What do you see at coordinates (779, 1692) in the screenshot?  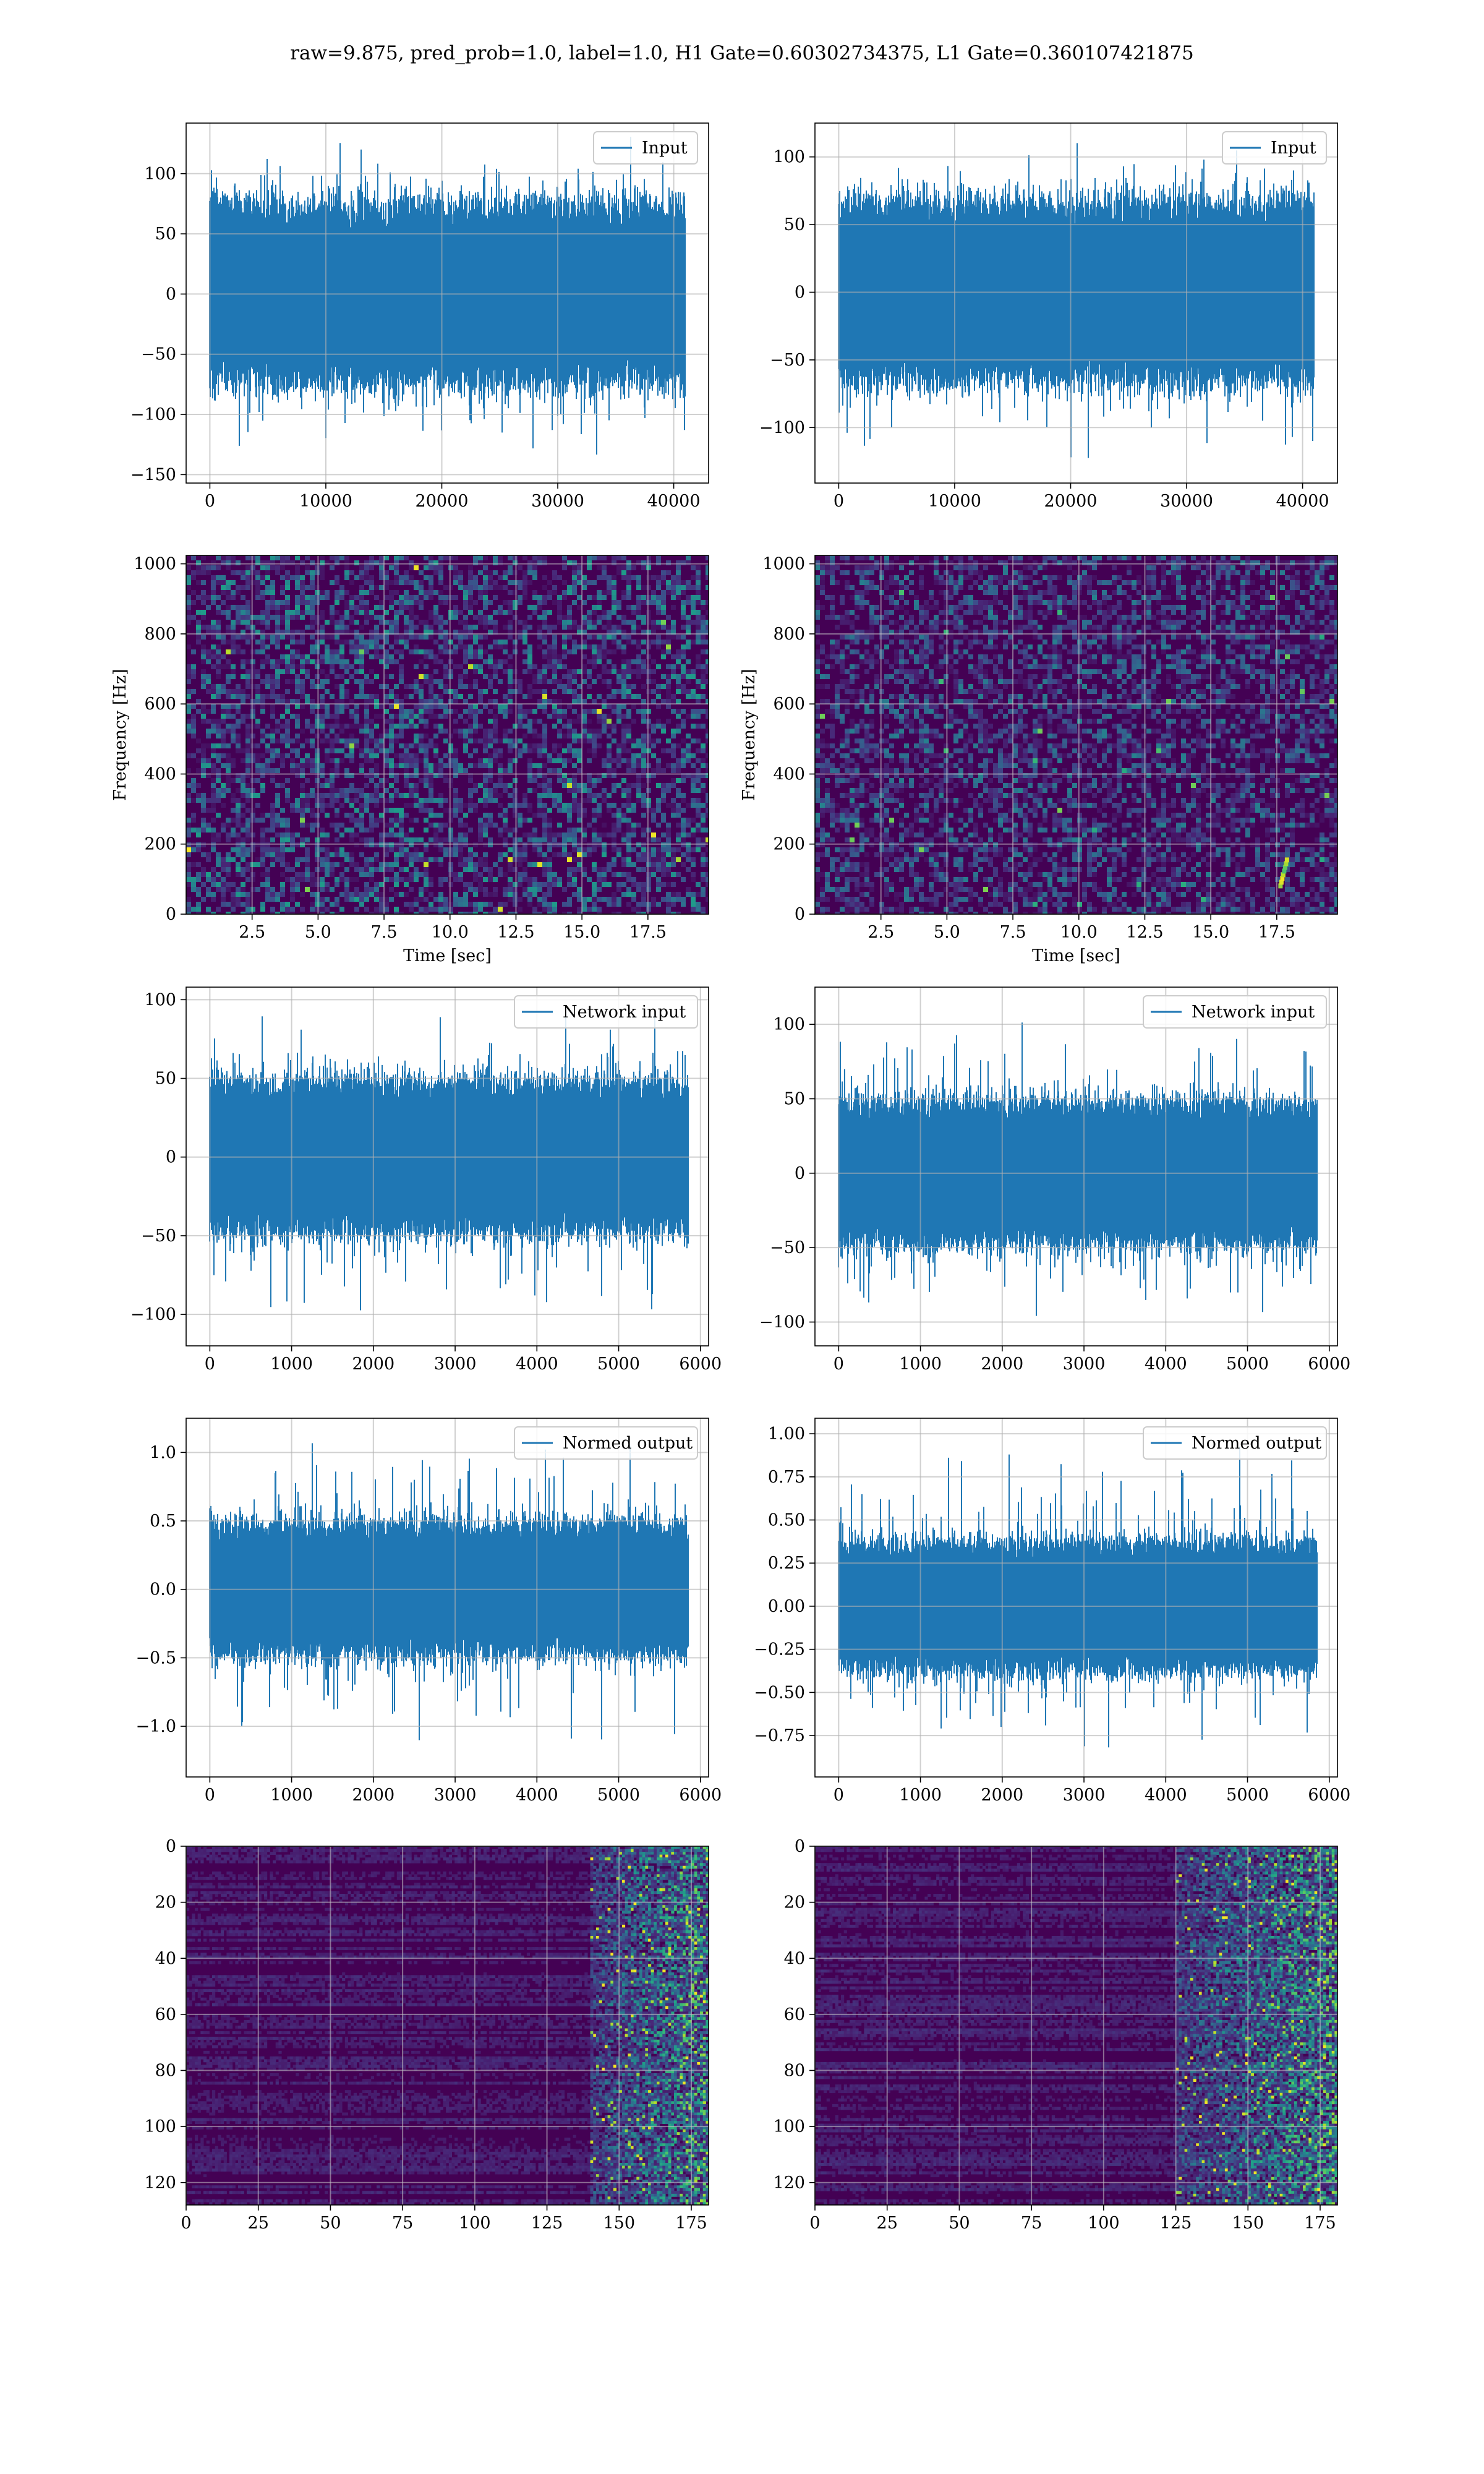 I see `y-tick-label: −0.50` at bounding box center [779, 1692].